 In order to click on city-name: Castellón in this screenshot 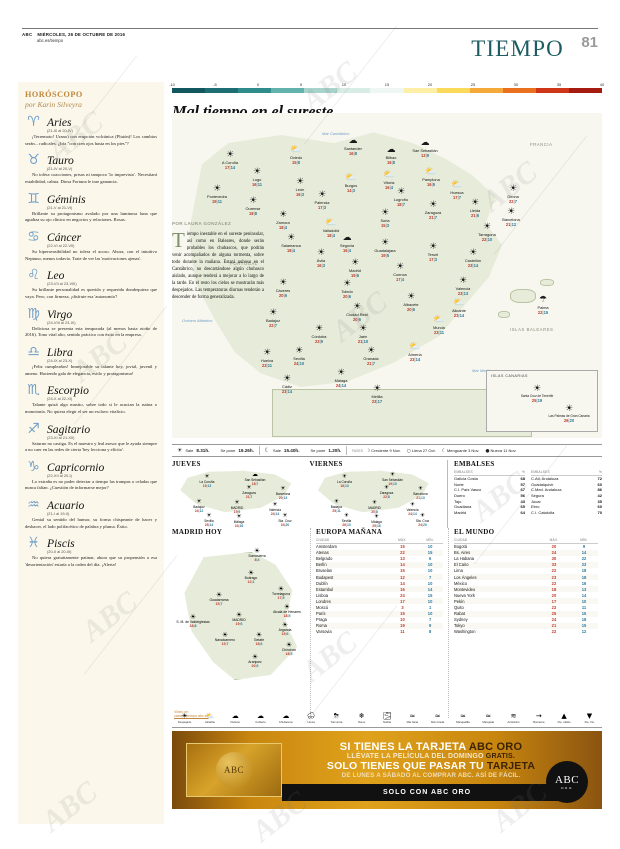, I will do `click(473, 260)`.